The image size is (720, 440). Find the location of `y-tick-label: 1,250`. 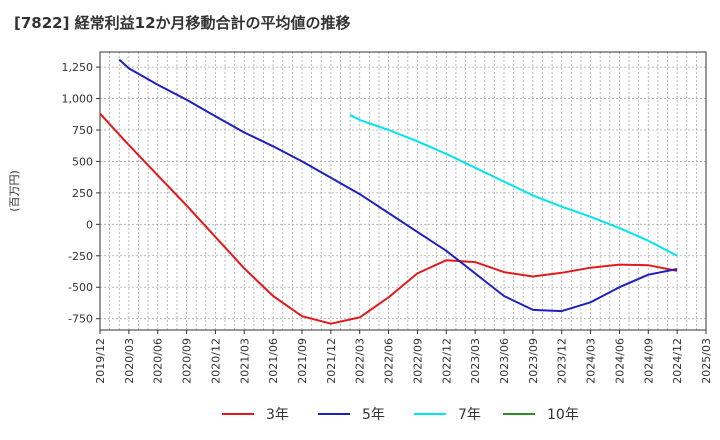

y-tick-label: 1,250 is located at coordinates (78, 67).